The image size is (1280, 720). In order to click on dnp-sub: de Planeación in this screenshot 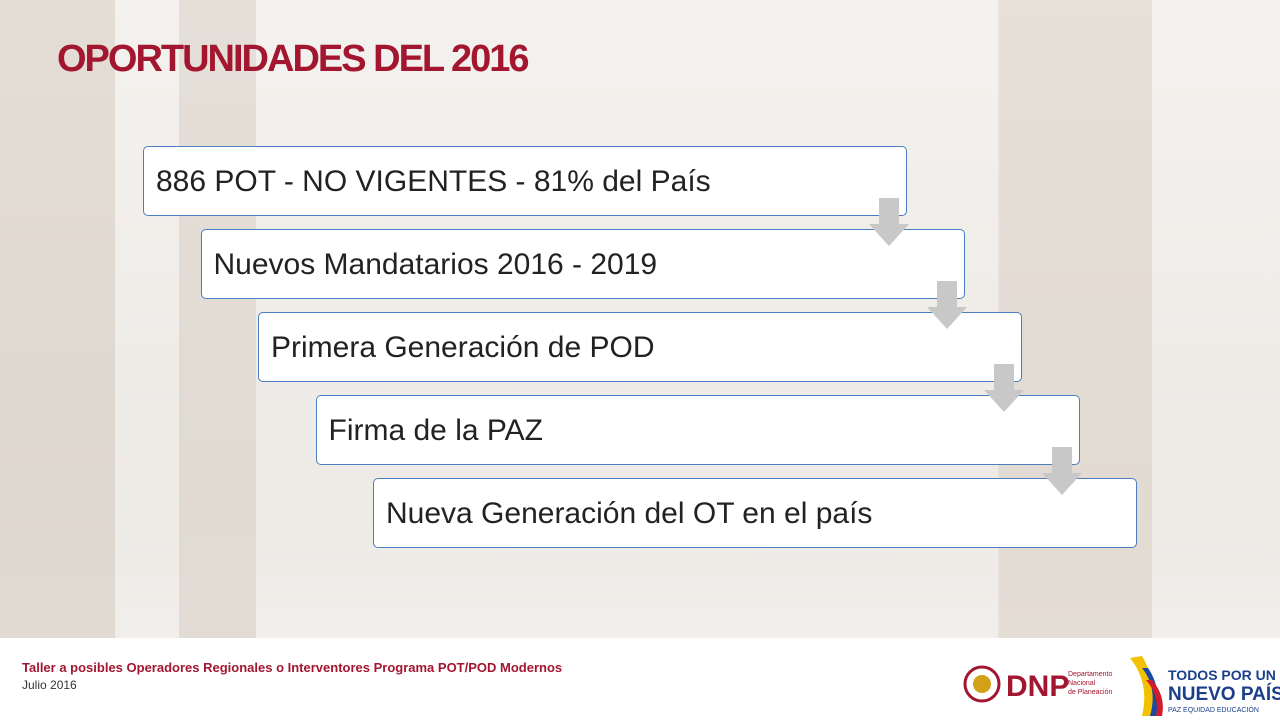, I will do `click(1090, 692)`.